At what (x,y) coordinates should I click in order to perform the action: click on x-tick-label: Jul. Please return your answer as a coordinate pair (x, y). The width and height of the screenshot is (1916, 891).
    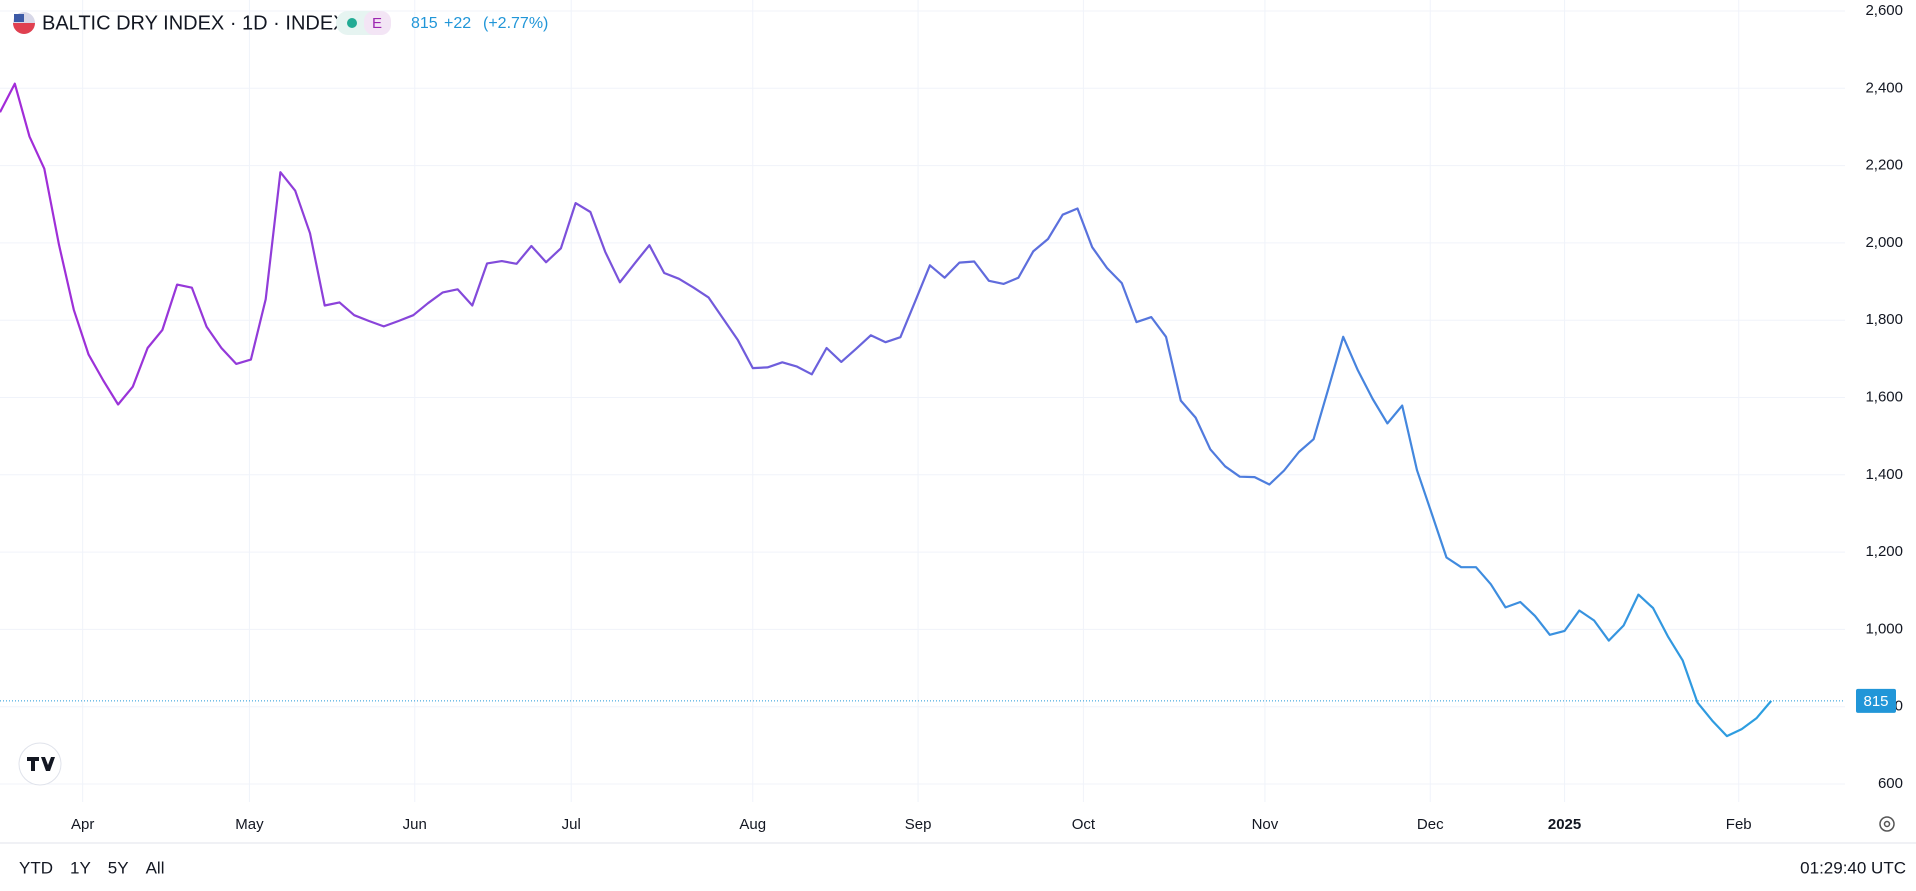
    Looking at the image, I should click on (571, 824).